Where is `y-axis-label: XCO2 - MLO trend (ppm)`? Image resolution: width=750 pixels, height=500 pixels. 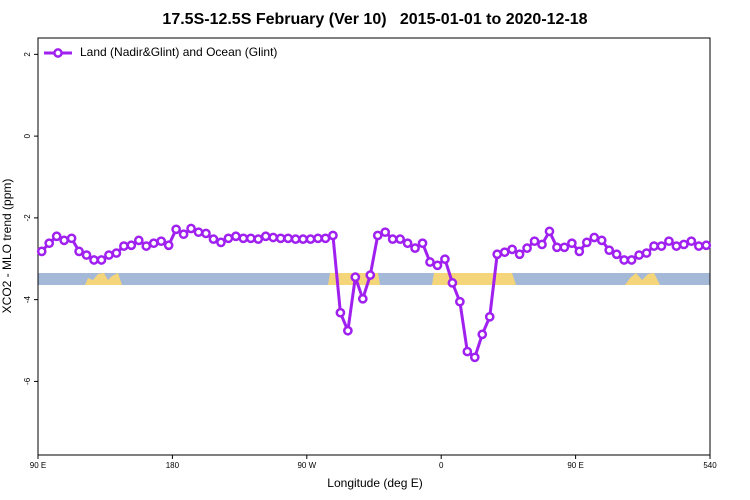
y-axis-label: XCO2 - MLO trend (ppm) is located at coordinates (7, 246).